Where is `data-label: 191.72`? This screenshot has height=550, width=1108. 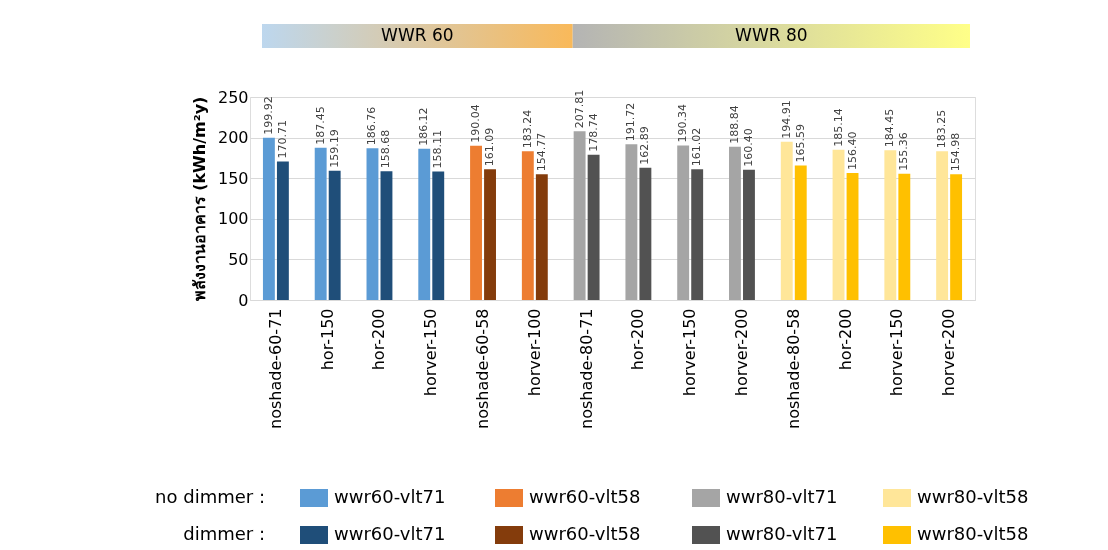
data-label: 191.72 is located at coordinates (631, 122).